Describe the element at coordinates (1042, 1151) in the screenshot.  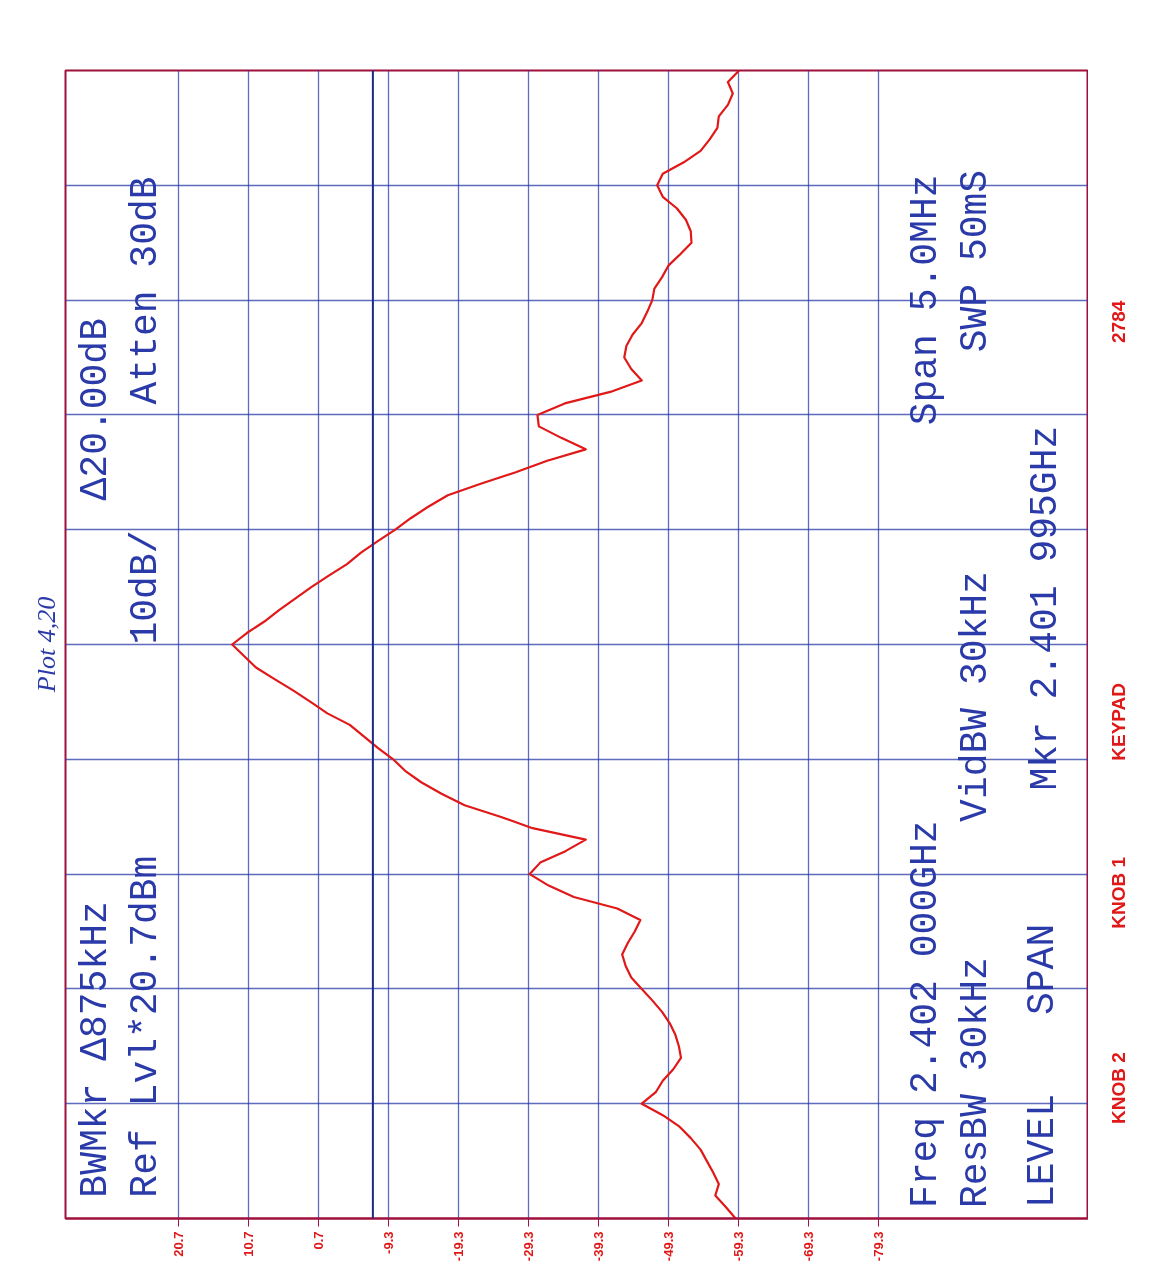
I see `annotation: LEVEL` at that location.